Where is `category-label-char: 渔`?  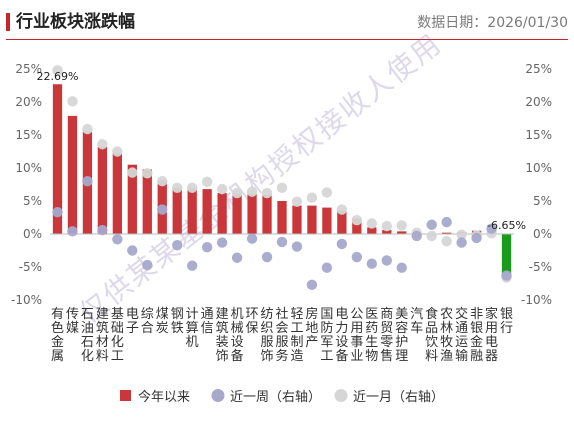 category-label-char: 渔 is located at coordinates (446, 356).